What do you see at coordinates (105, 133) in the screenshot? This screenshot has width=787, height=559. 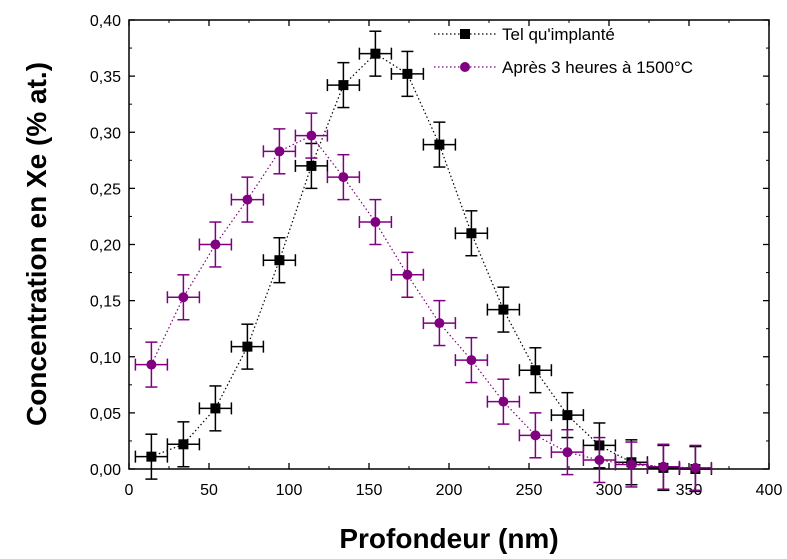 I see `y-tick-label: 0,30` at bounding box center [105, 133].